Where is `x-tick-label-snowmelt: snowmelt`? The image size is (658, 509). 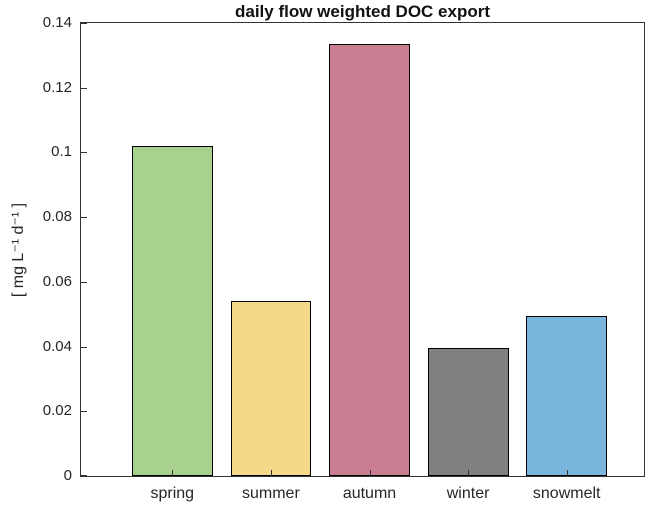
x-tick-label-snowmelt: snowmelt is located at coordinates (566, 493).